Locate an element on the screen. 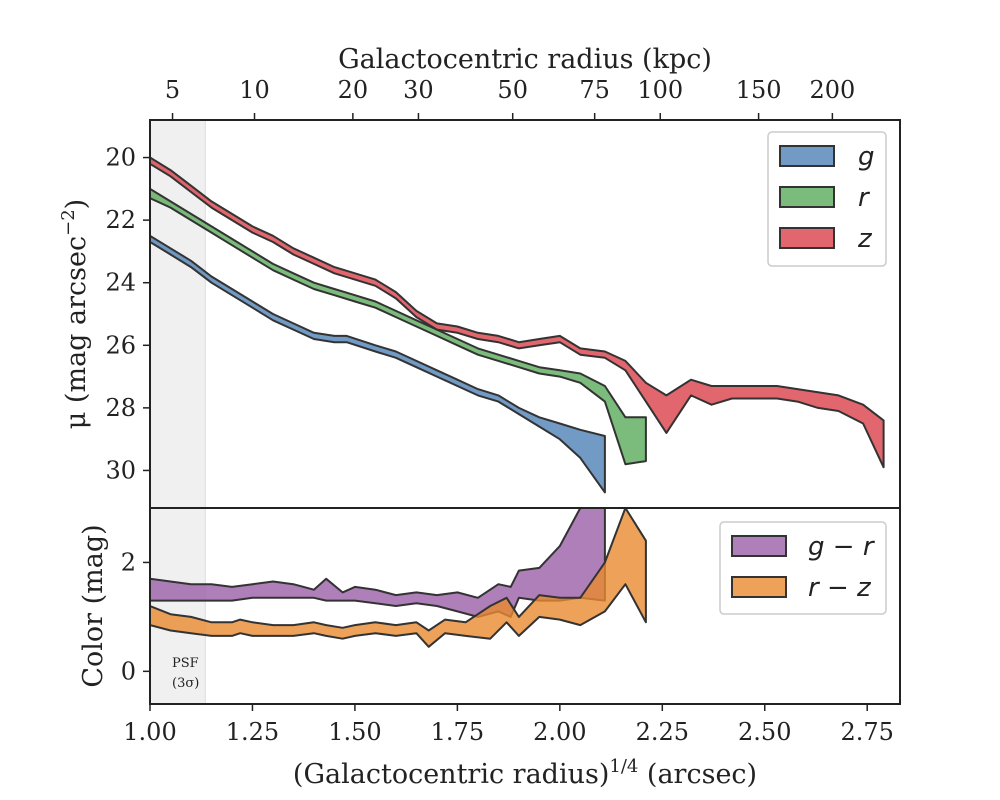  series-band-g is located at coordinates (378, 364).